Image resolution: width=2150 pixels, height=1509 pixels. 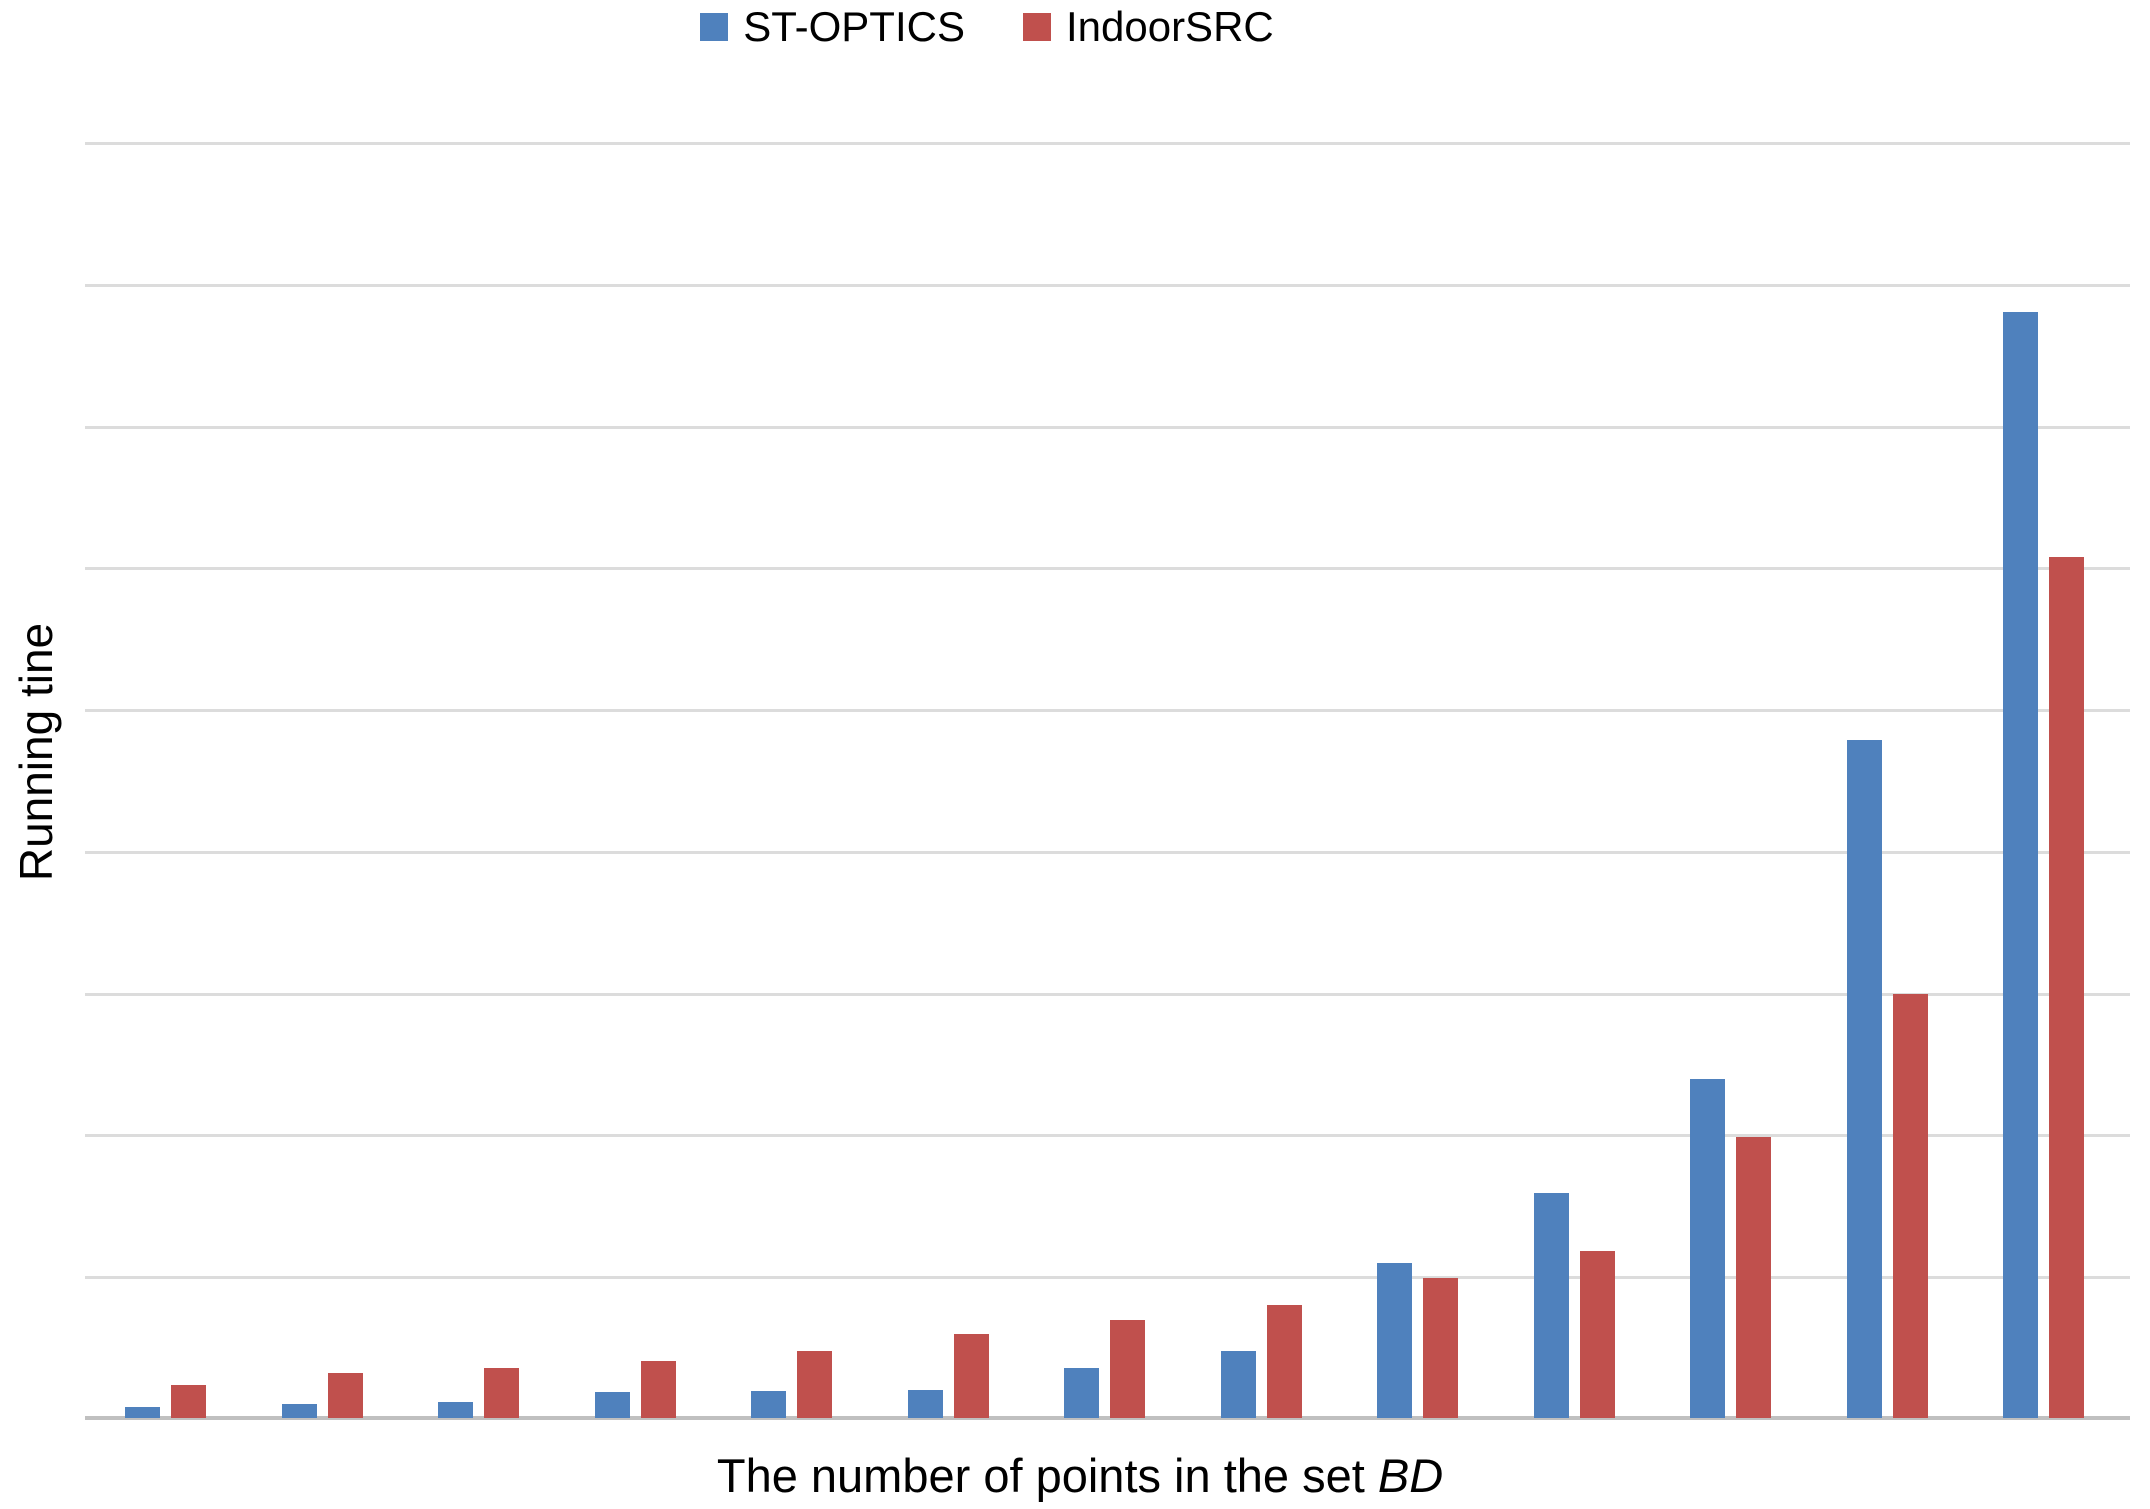 I want to click on x-axis-title: The number of points in the set BD, so click(x=1080, y=1475).